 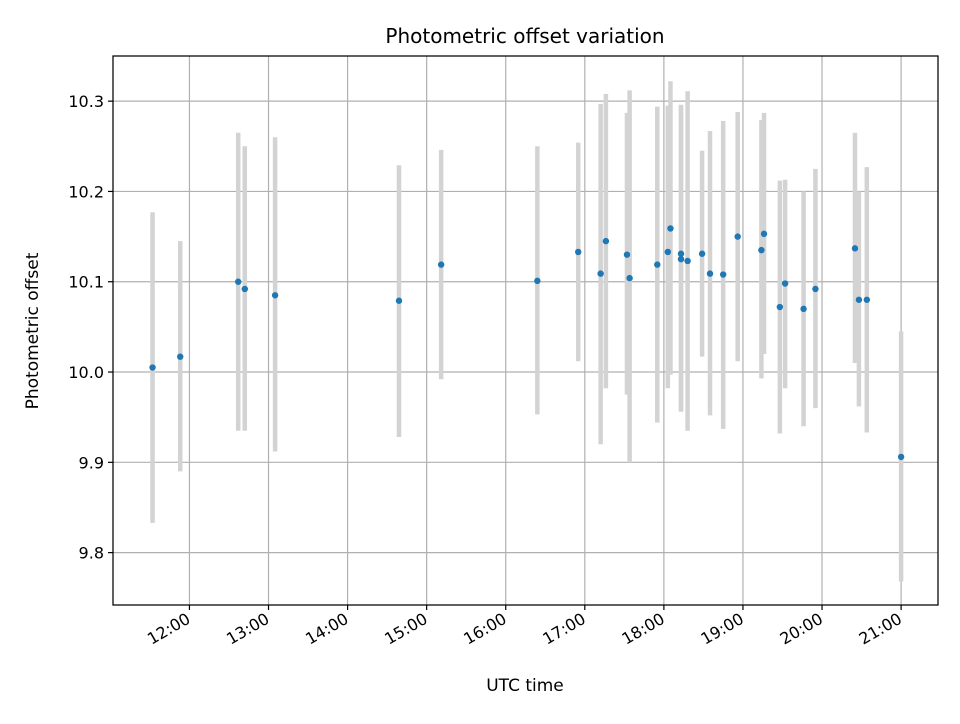 I want to click on y-tick-label: 9.8, so click(x=91, y=553).